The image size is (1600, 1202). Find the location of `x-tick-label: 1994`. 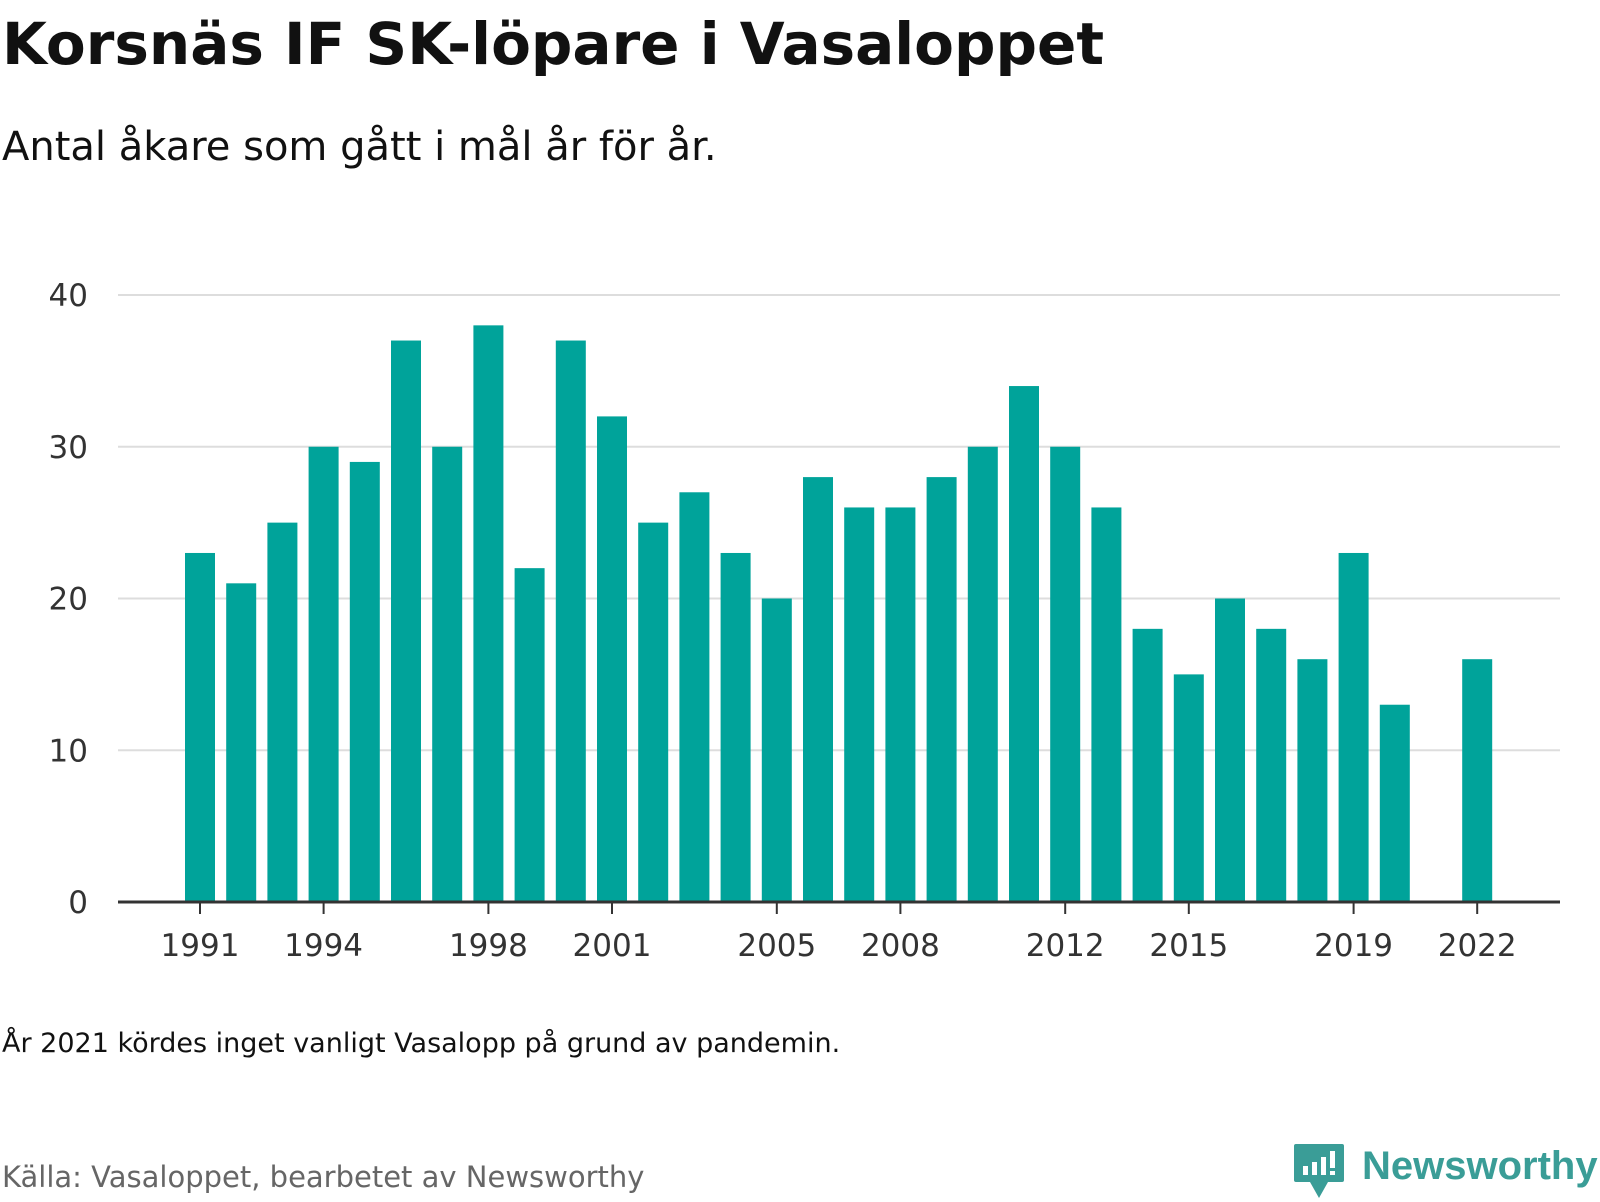

x-tick-label: 1994 is located at coordinates (323, 946).